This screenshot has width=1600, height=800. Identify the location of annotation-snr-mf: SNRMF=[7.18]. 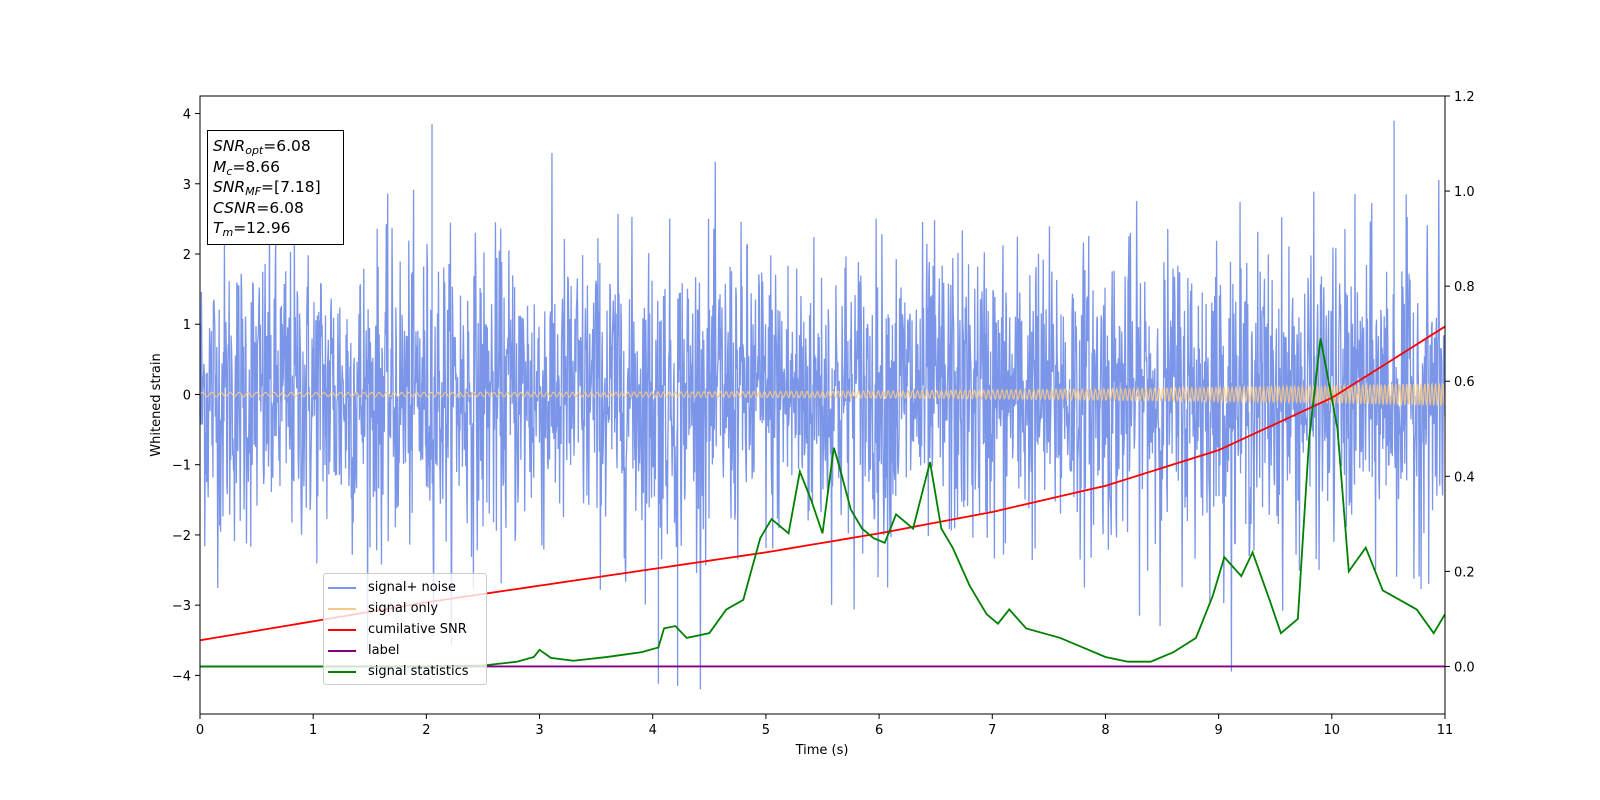
(267, 188).